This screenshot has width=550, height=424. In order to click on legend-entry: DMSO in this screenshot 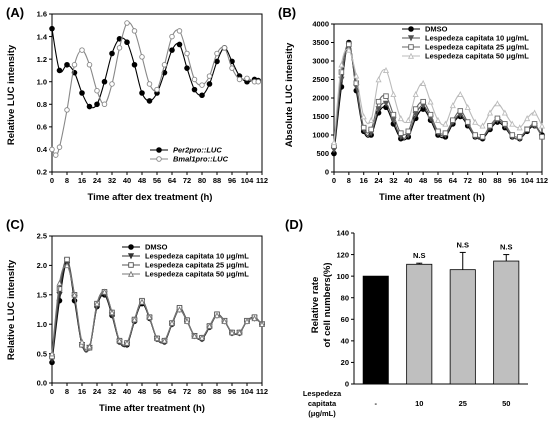, I will do `click(145, 247)`.